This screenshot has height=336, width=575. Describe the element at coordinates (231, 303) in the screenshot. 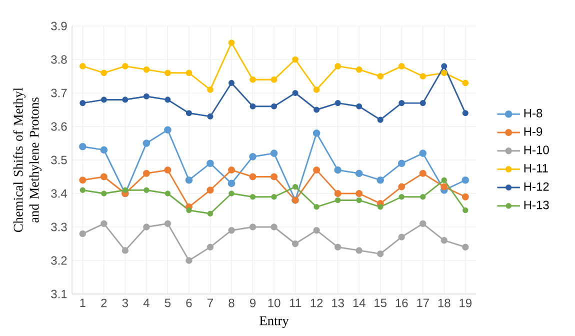

I see `x-tick-label: 8` at that location.